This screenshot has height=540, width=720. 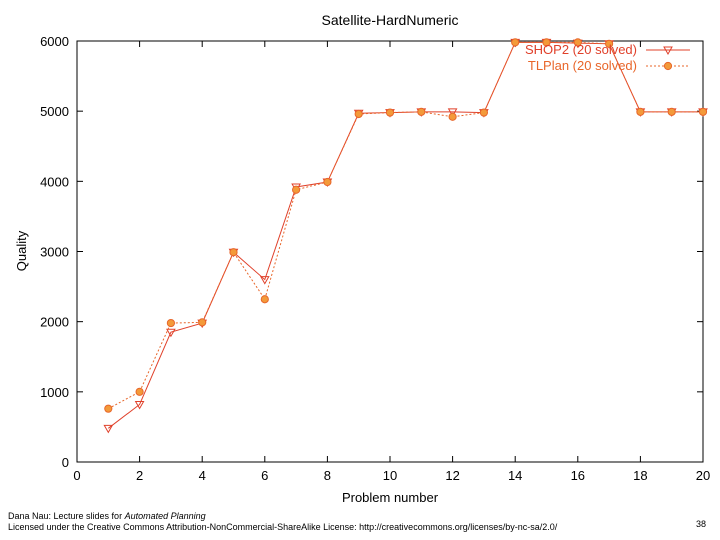 What do you see at coordinates (515, 475) in the screenshot?
I see `x-tick-label: 14` at bounding box center [515, 475].